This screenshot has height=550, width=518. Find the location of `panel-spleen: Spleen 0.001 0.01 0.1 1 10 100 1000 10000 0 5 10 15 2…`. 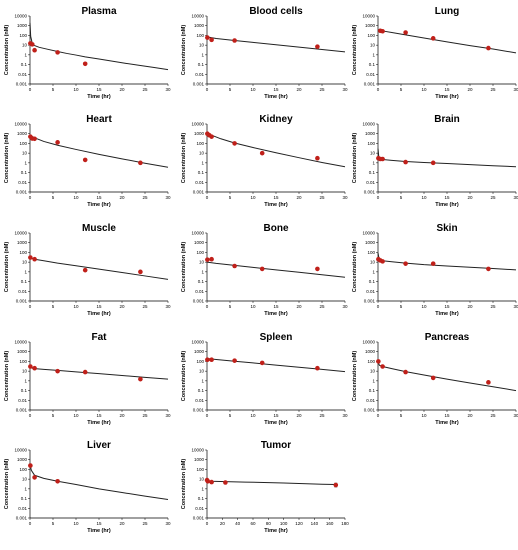

panel-spleen: Spleen 0.001 0.01 0.1 1 10 100 1000 10000 0 5 10 15 2… is located at coordinates (264, 379).